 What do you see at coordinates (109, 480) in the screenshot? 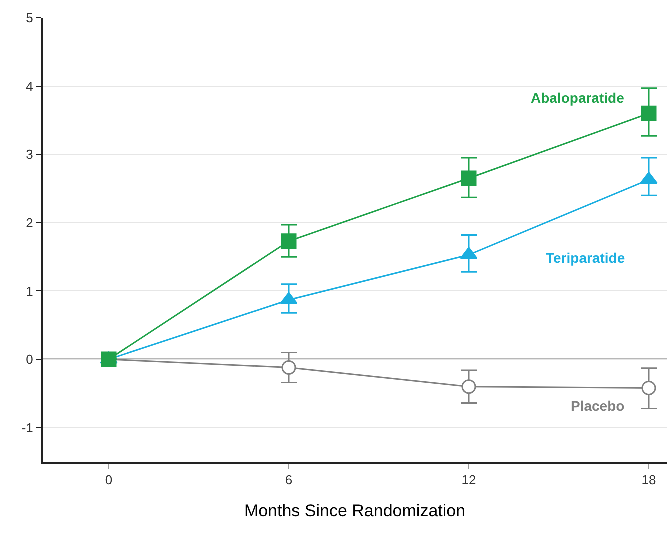
I see `x-tick-label: 0` at bounding box center [109, 480].